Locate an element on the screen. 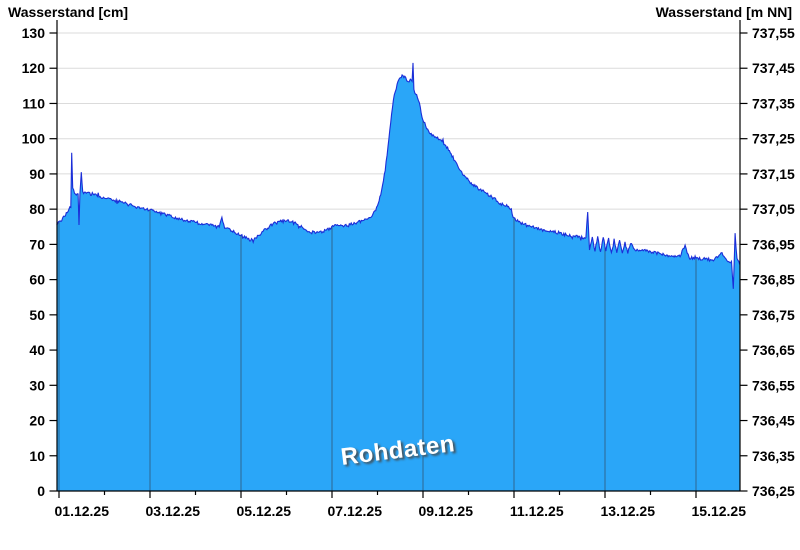 This screenshot has width=800, height=550. left-tick-label: 110 is located at coordinates (33, 103).